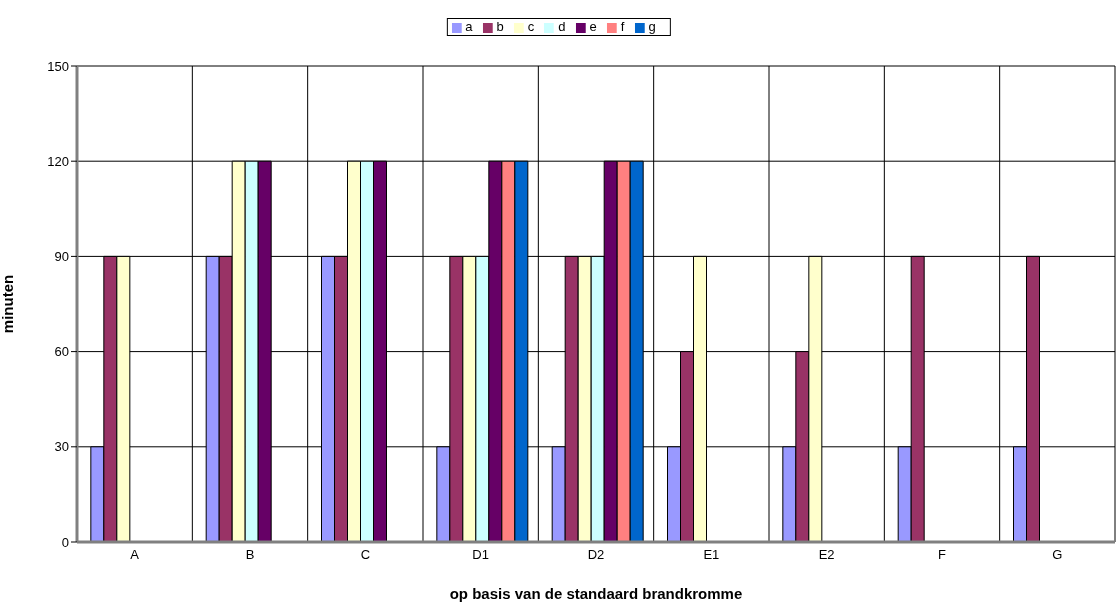 This screenshot has width=1117, height=609. Describe the element at coordinates (593, 26) in the screenshot. I see `legend-label: e` at that location.